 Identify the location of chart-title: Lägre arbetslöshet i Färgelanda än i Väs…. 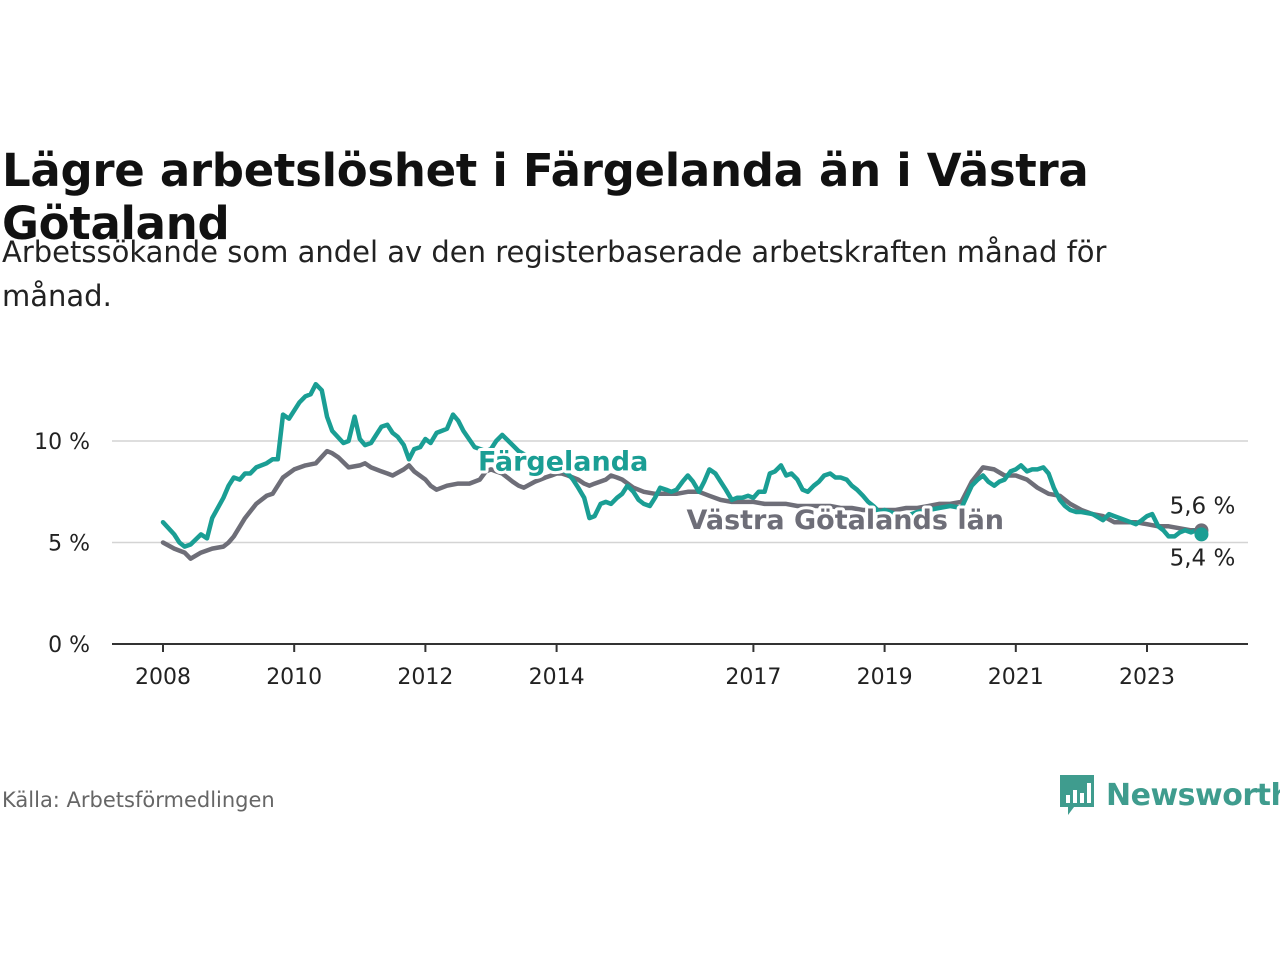
(545, 197).